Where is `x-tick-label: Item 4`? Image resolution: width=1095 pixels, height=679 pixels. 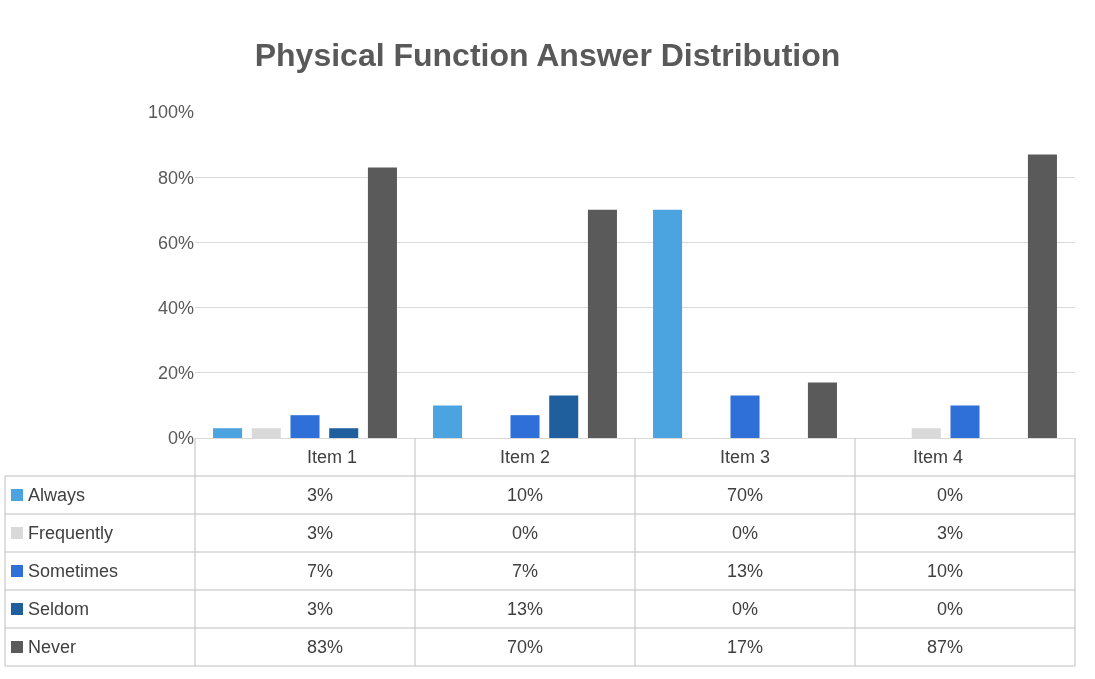
x-tick-label: Item 4 is located at coordinates (938, 457).